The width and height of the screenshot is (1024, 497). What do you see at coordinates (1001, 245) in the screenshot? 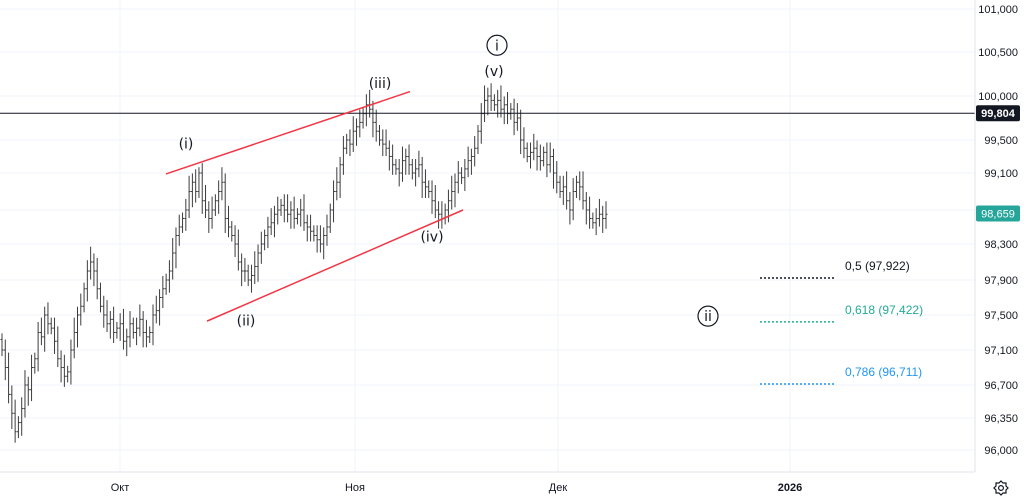
I see `y-tick-label: 98,300` at bounding box center [1001, 245].